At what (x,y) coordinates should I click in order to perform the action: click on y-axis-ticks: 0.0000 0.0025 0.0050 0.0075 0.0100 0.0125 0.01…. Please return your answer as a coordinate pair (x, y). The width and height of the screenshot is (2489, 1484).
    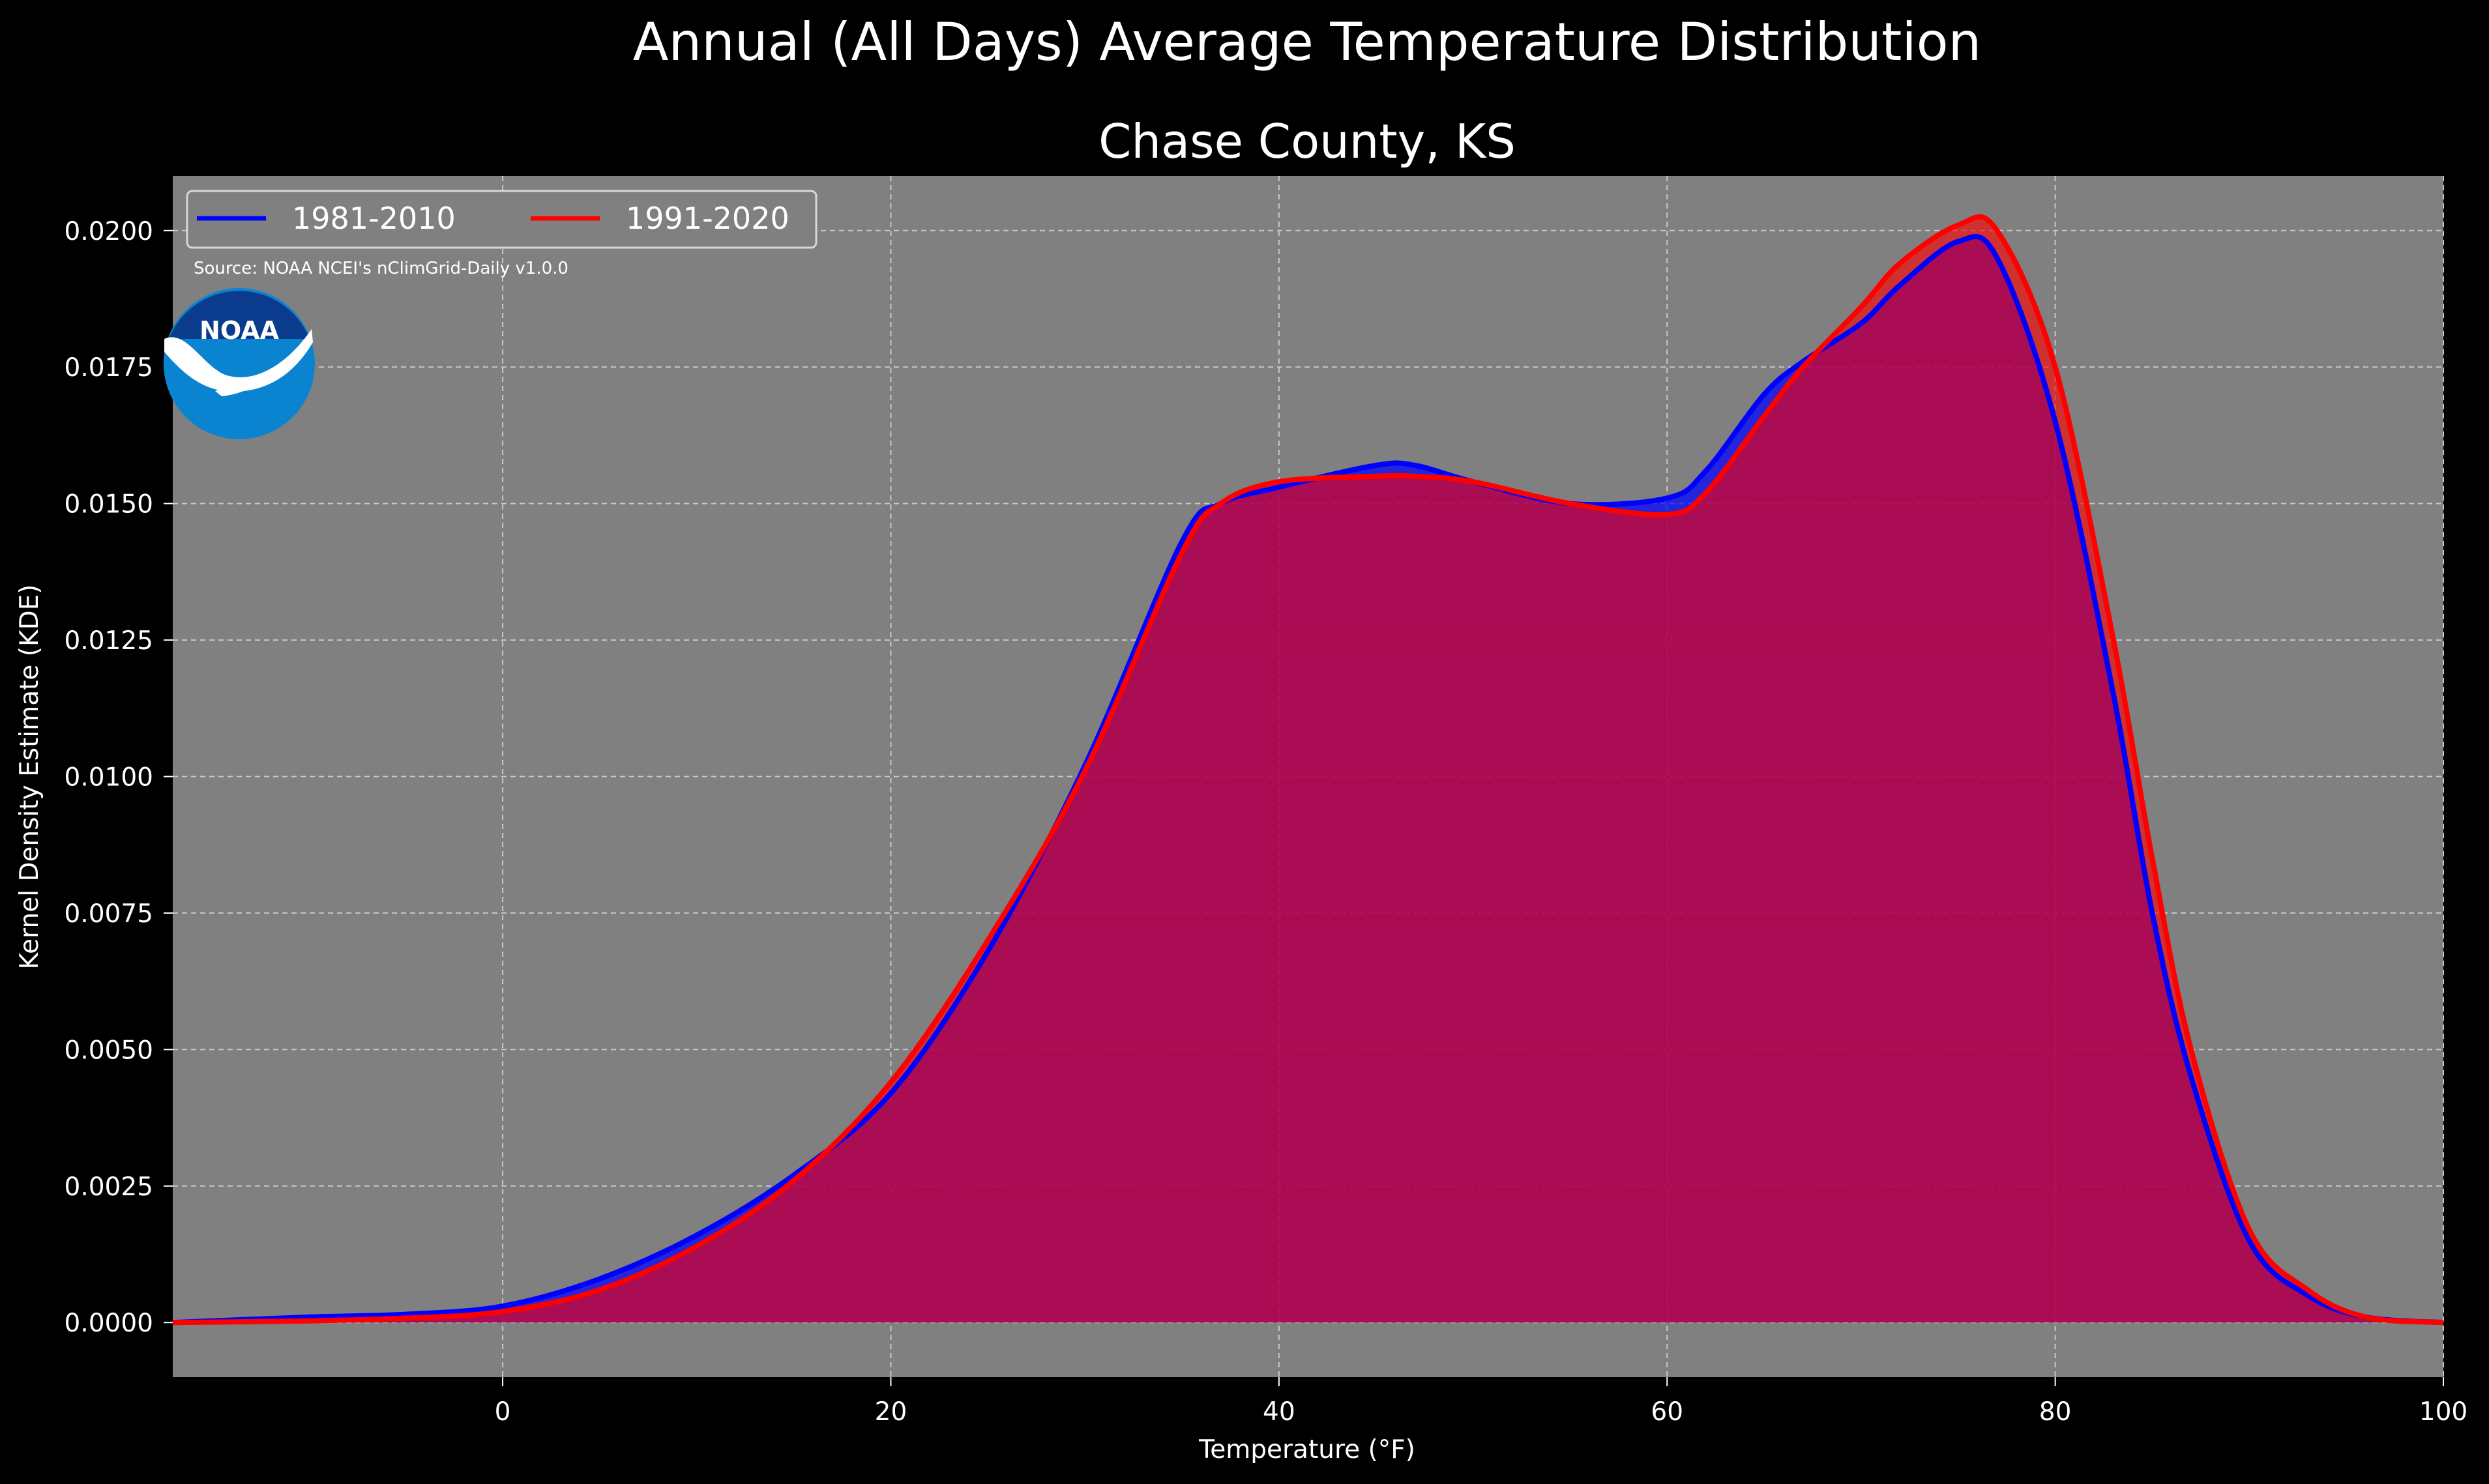
    Looking at the image, I should click on (119, 777).